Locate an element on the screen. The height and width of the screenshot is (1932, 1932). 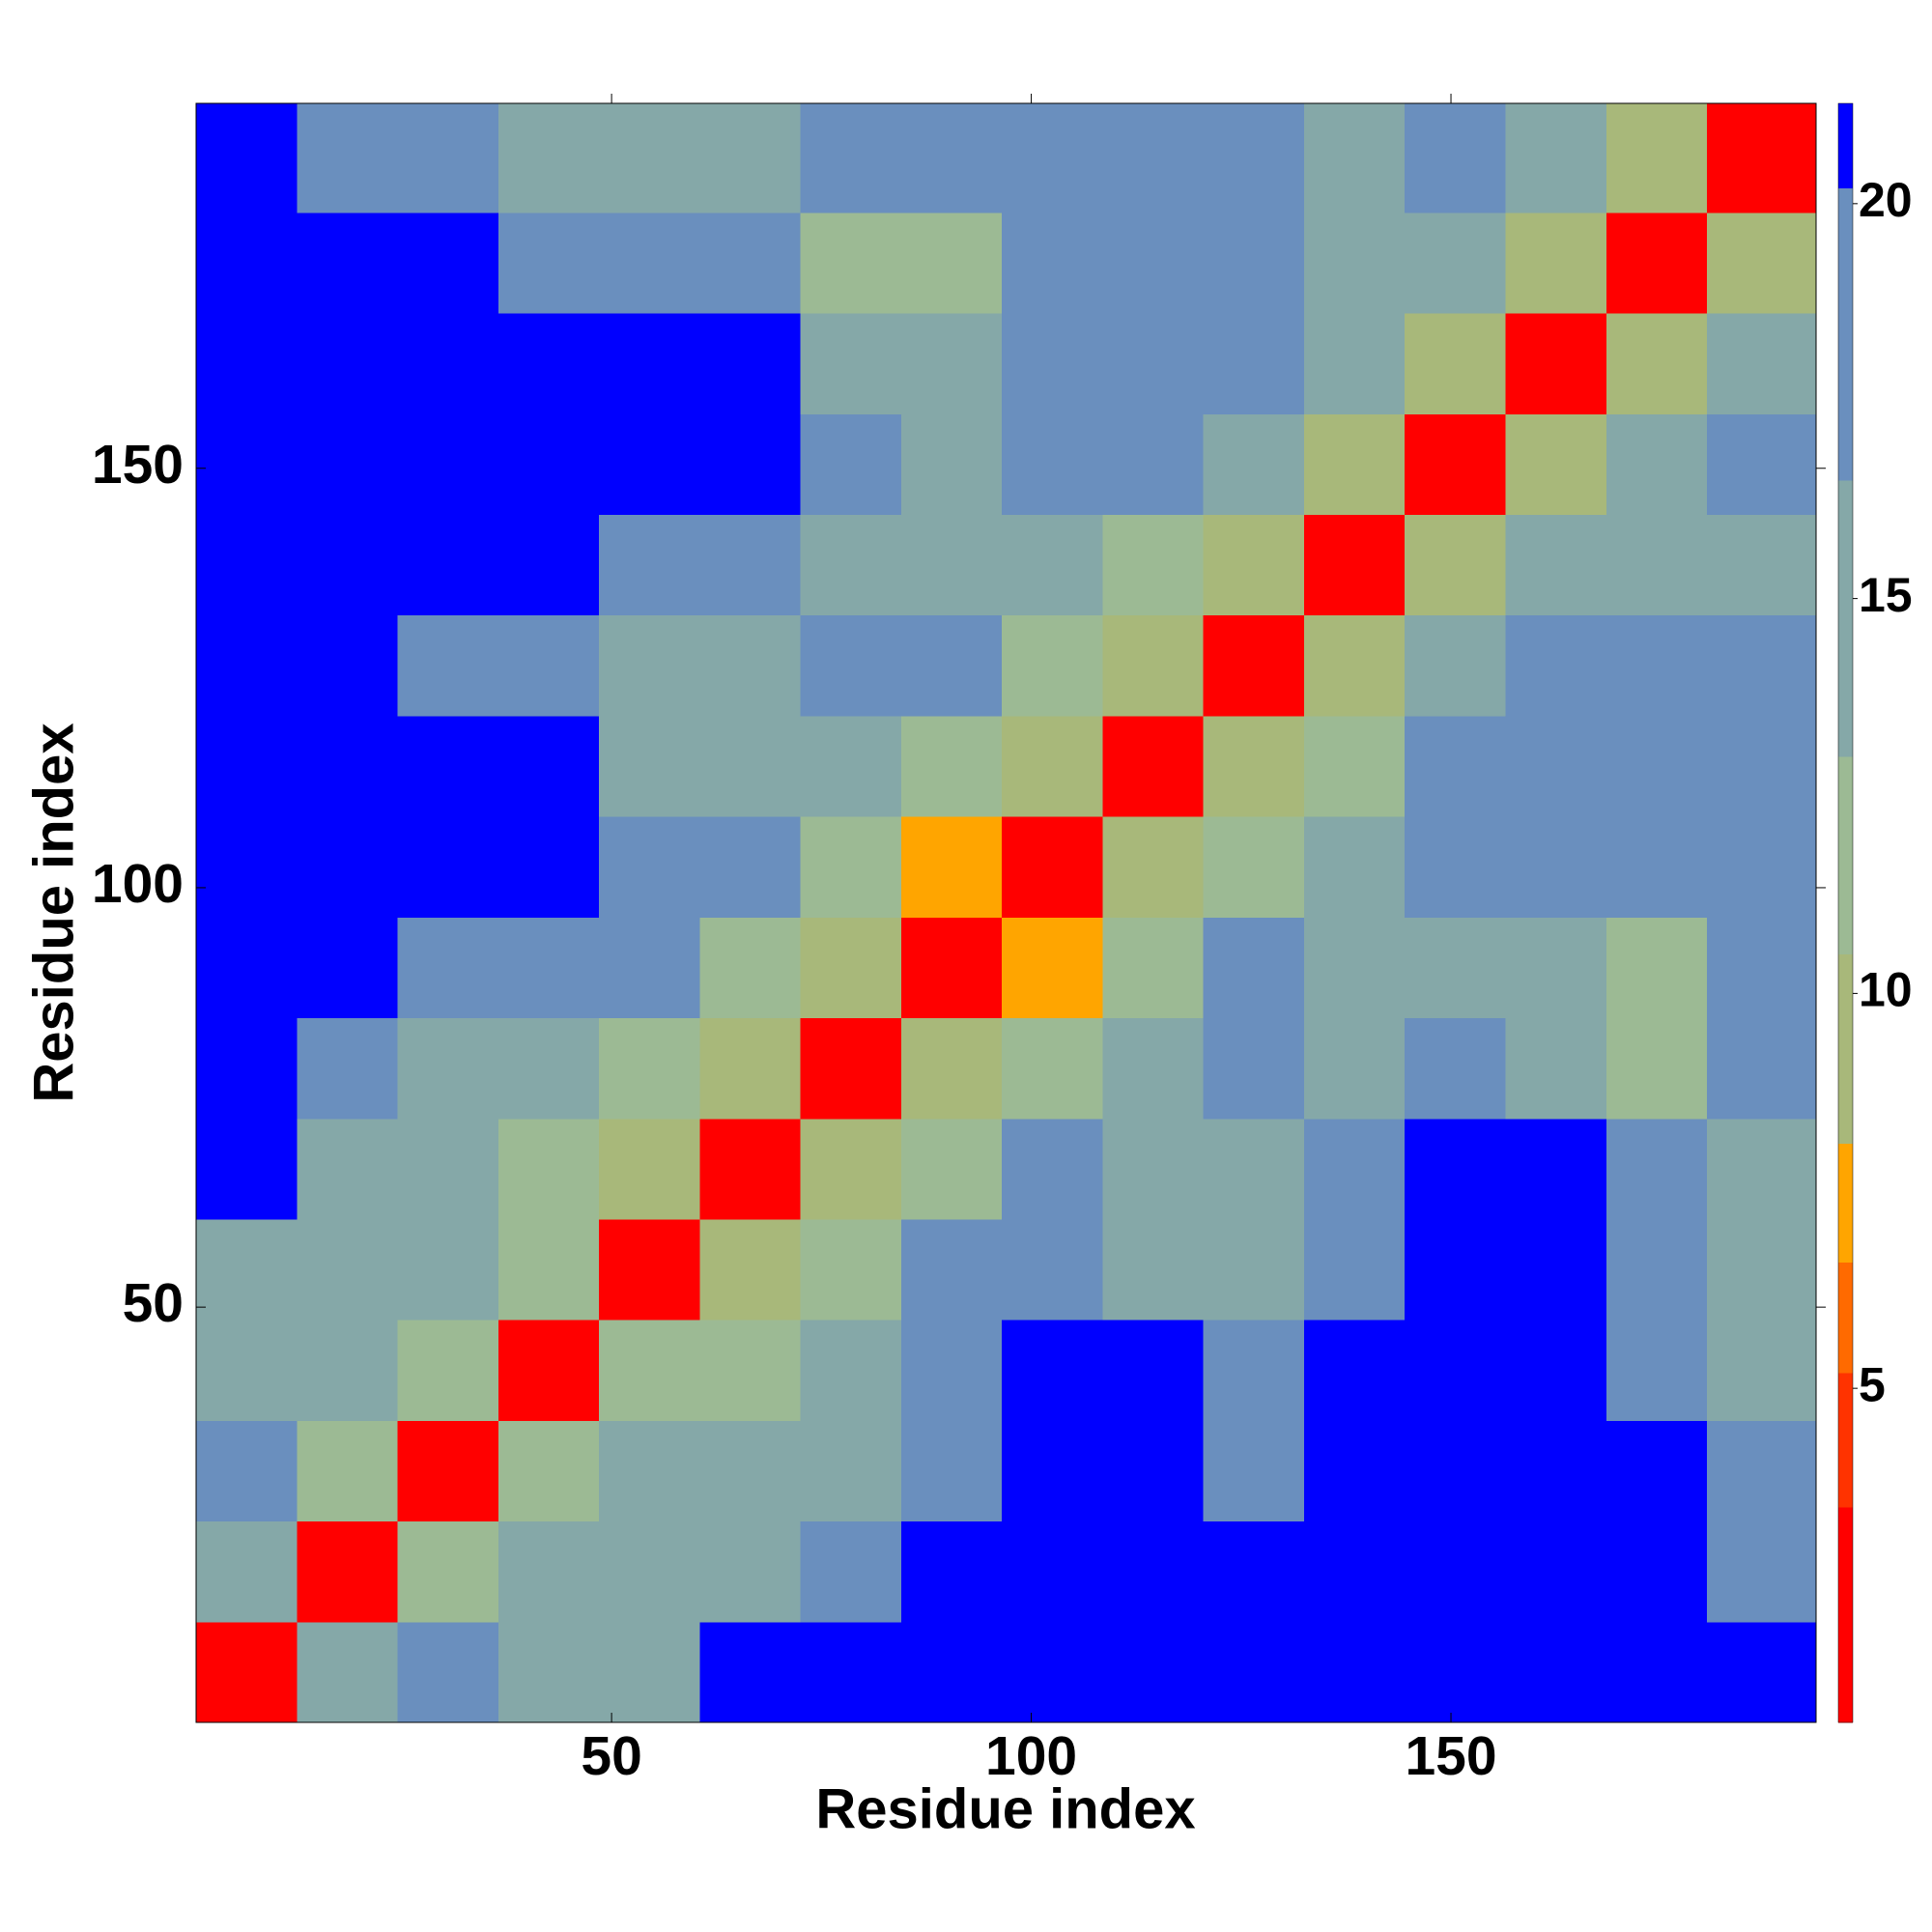
colorbar-frame is located at coordinates (1845, 912).